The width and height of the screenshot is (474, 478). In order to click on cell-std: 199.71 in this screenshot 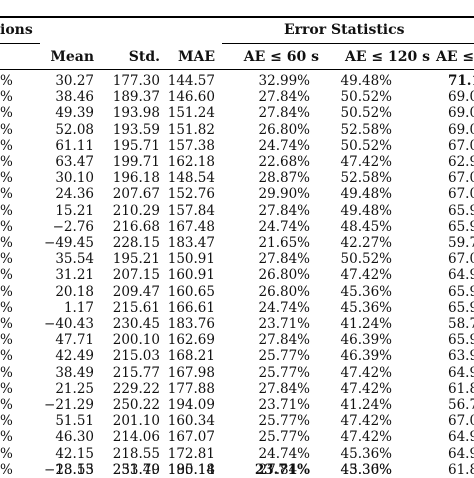, I will do `click(136, 162)`.